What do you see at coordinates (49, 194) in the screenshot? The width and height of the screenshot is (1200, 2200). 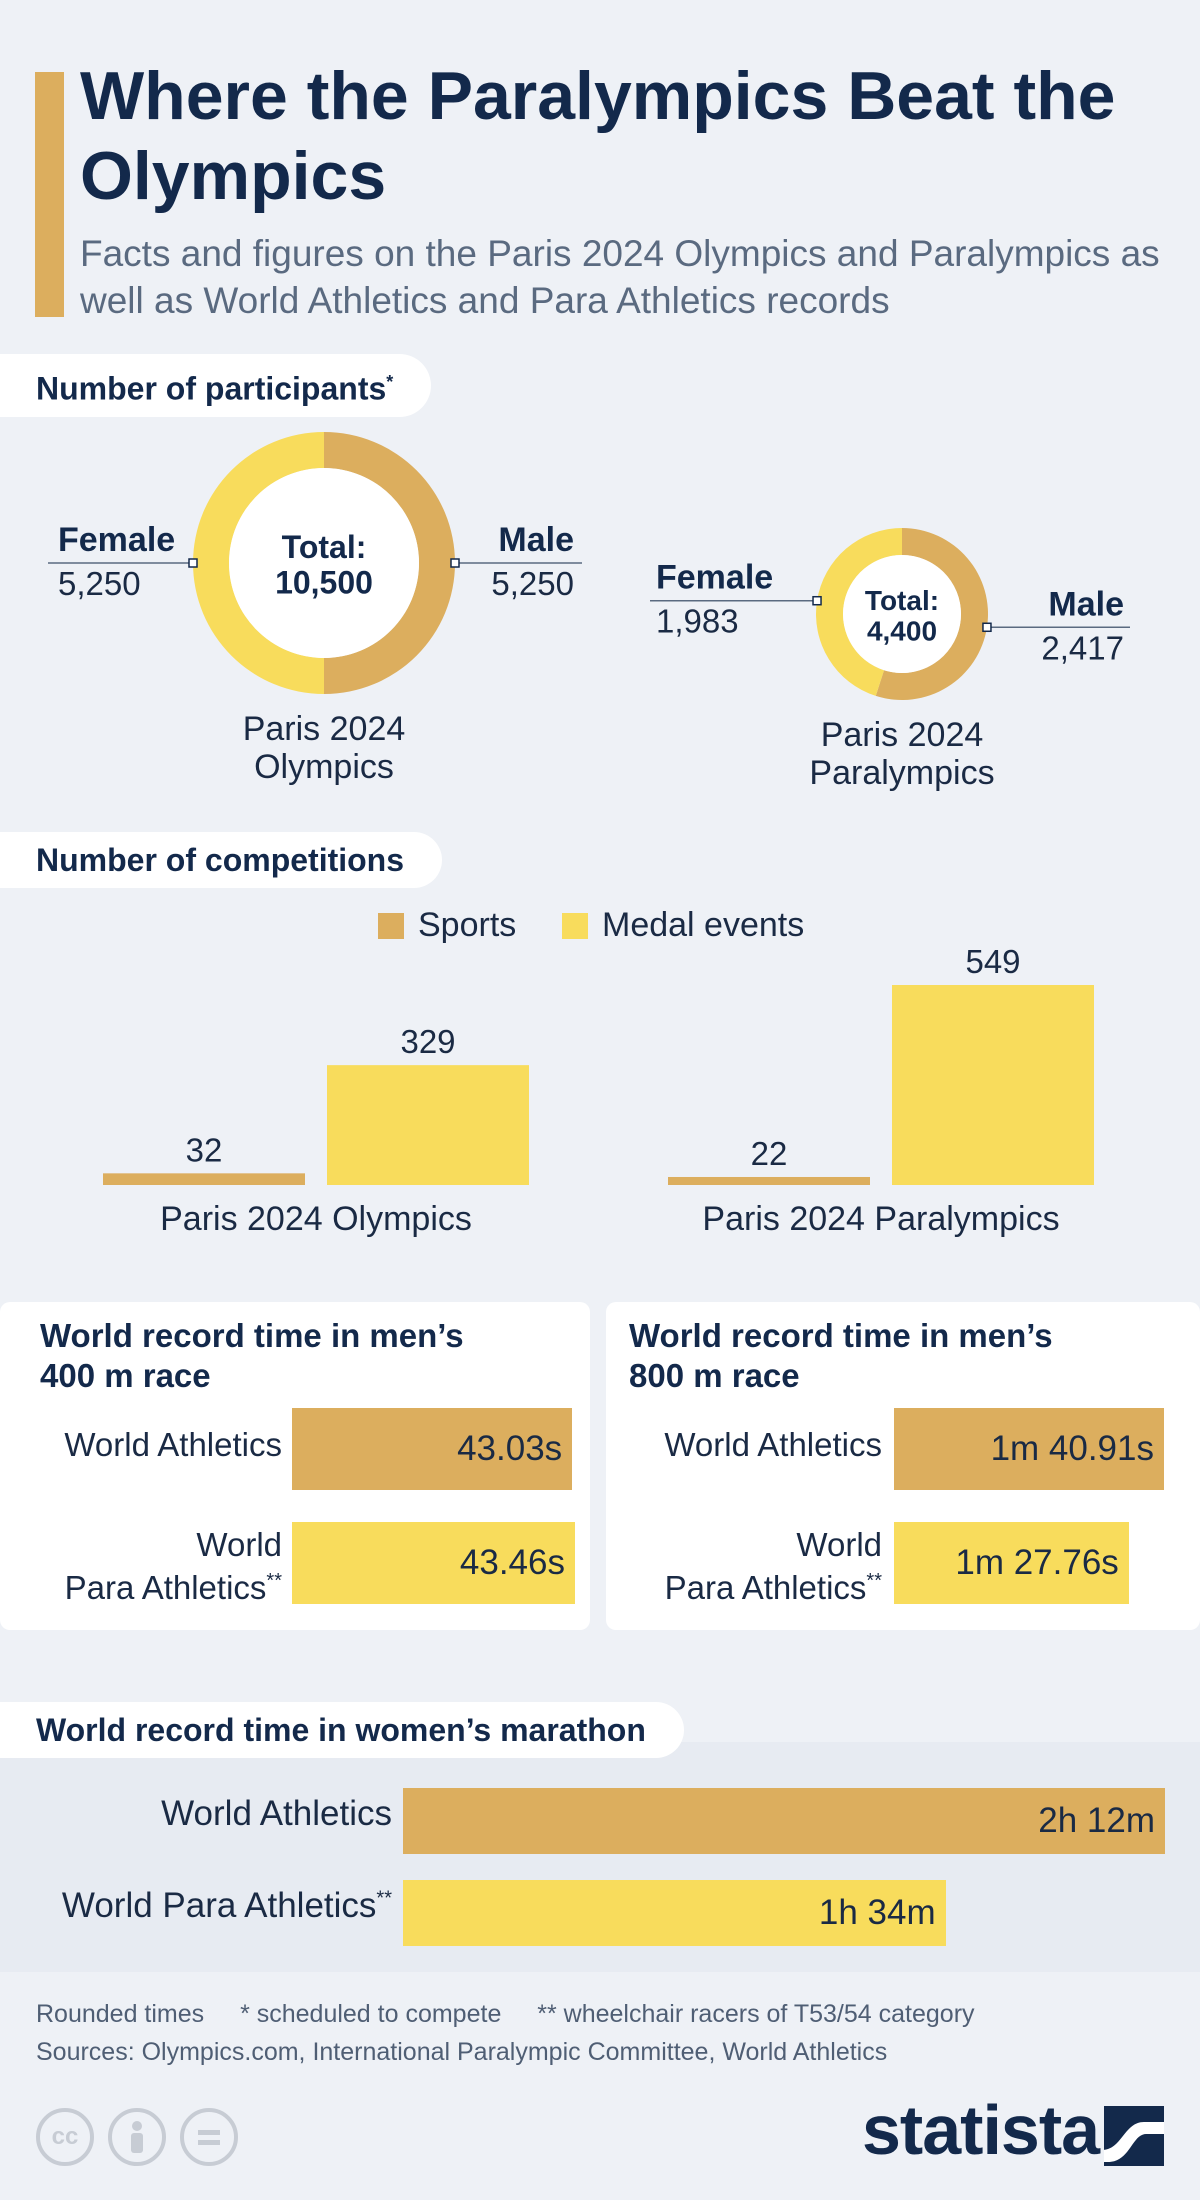 I see `title-accent-bar` at bounding box center [49, 194].